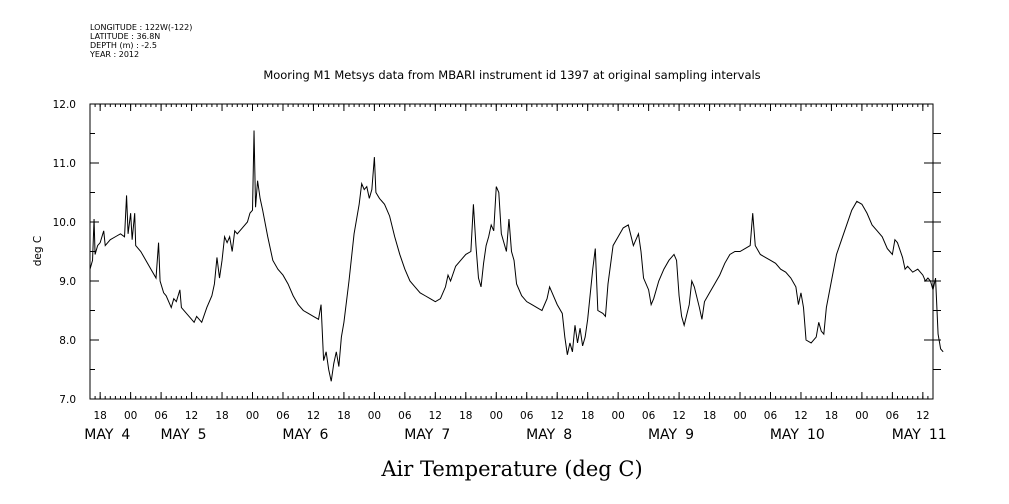 Image resolution: width=1009 pixels, height=504 pixels. I want to click on x-axis-title: Air Temperature (deg C), so click(511, 469).